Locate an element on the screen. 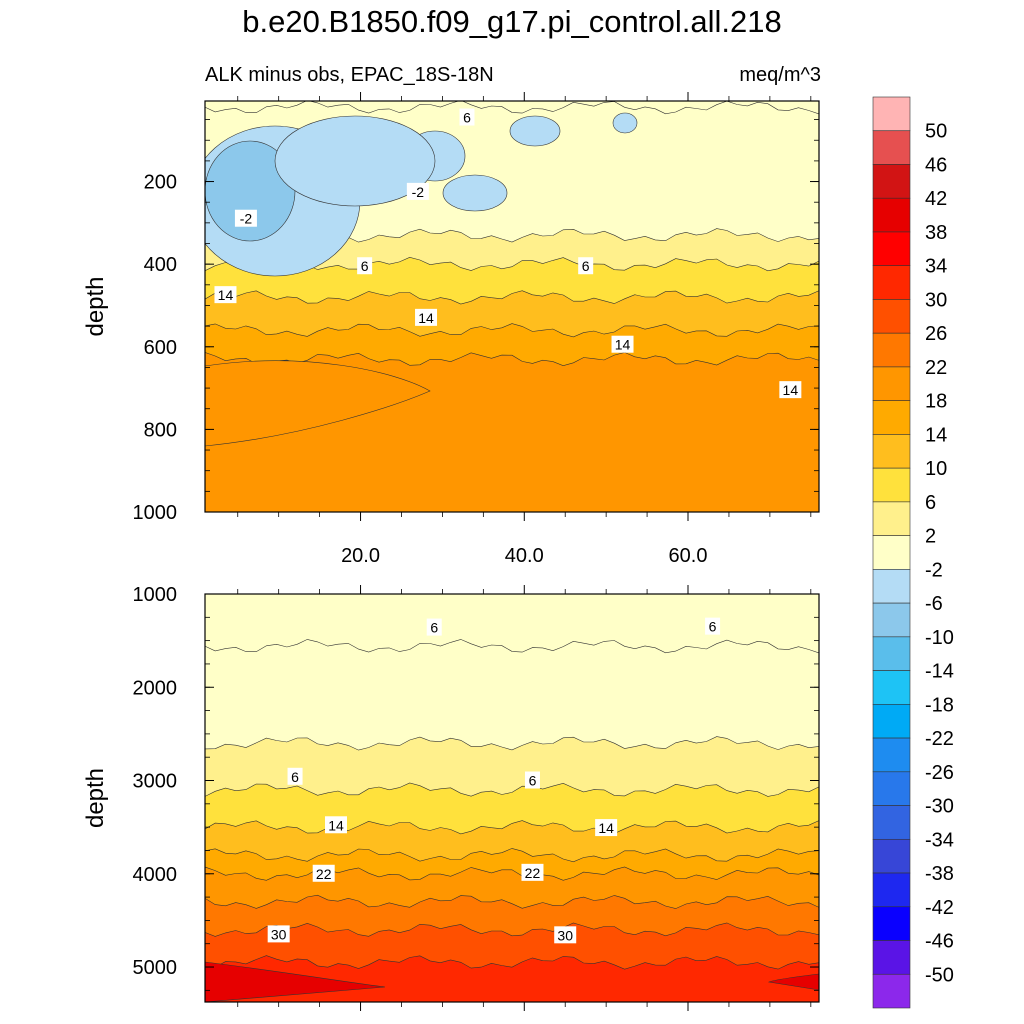 The height and width of the screenshot is (1024, 1024). colorbar-label: -26 is located at coordinates (939, 773).